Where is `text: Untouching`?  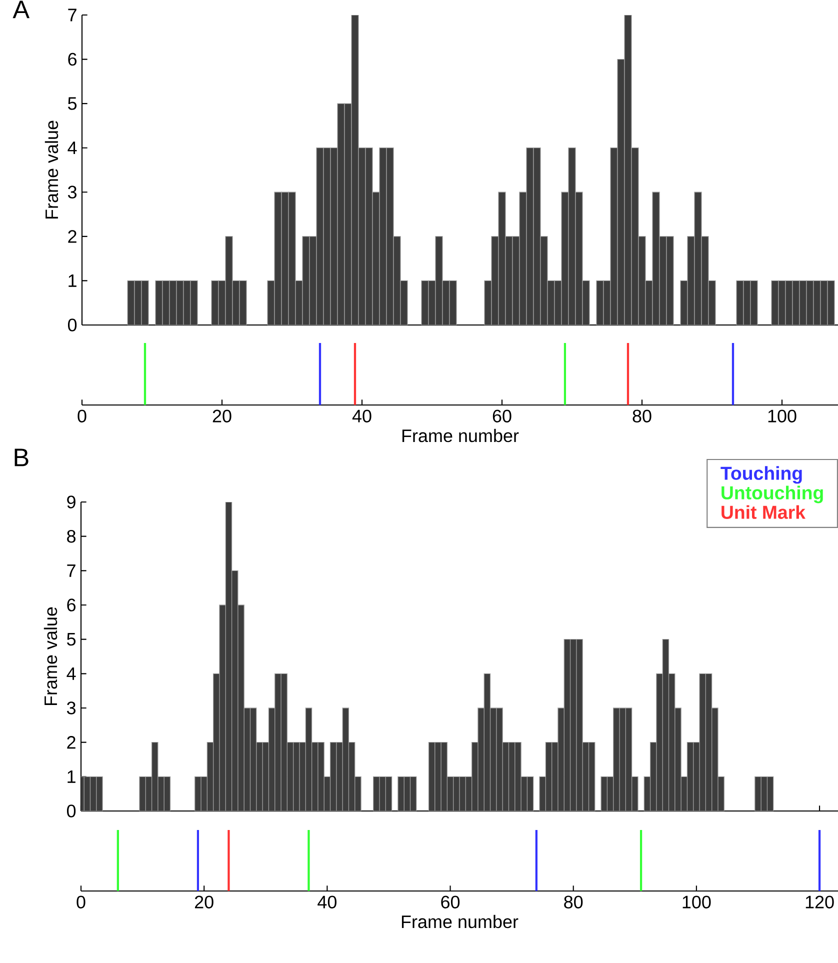 text: Untouching is located at coordinates (772, 495).